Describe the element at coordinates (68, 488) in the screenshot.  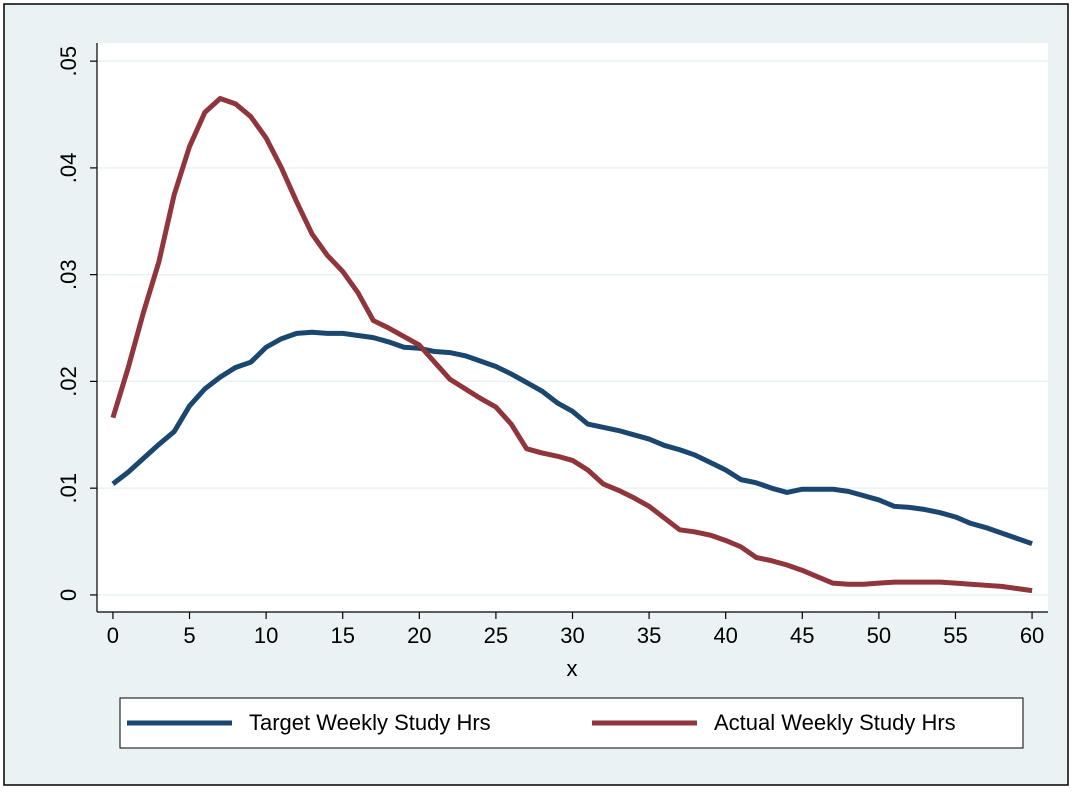
I see `y-tick-label: .01` at that location.